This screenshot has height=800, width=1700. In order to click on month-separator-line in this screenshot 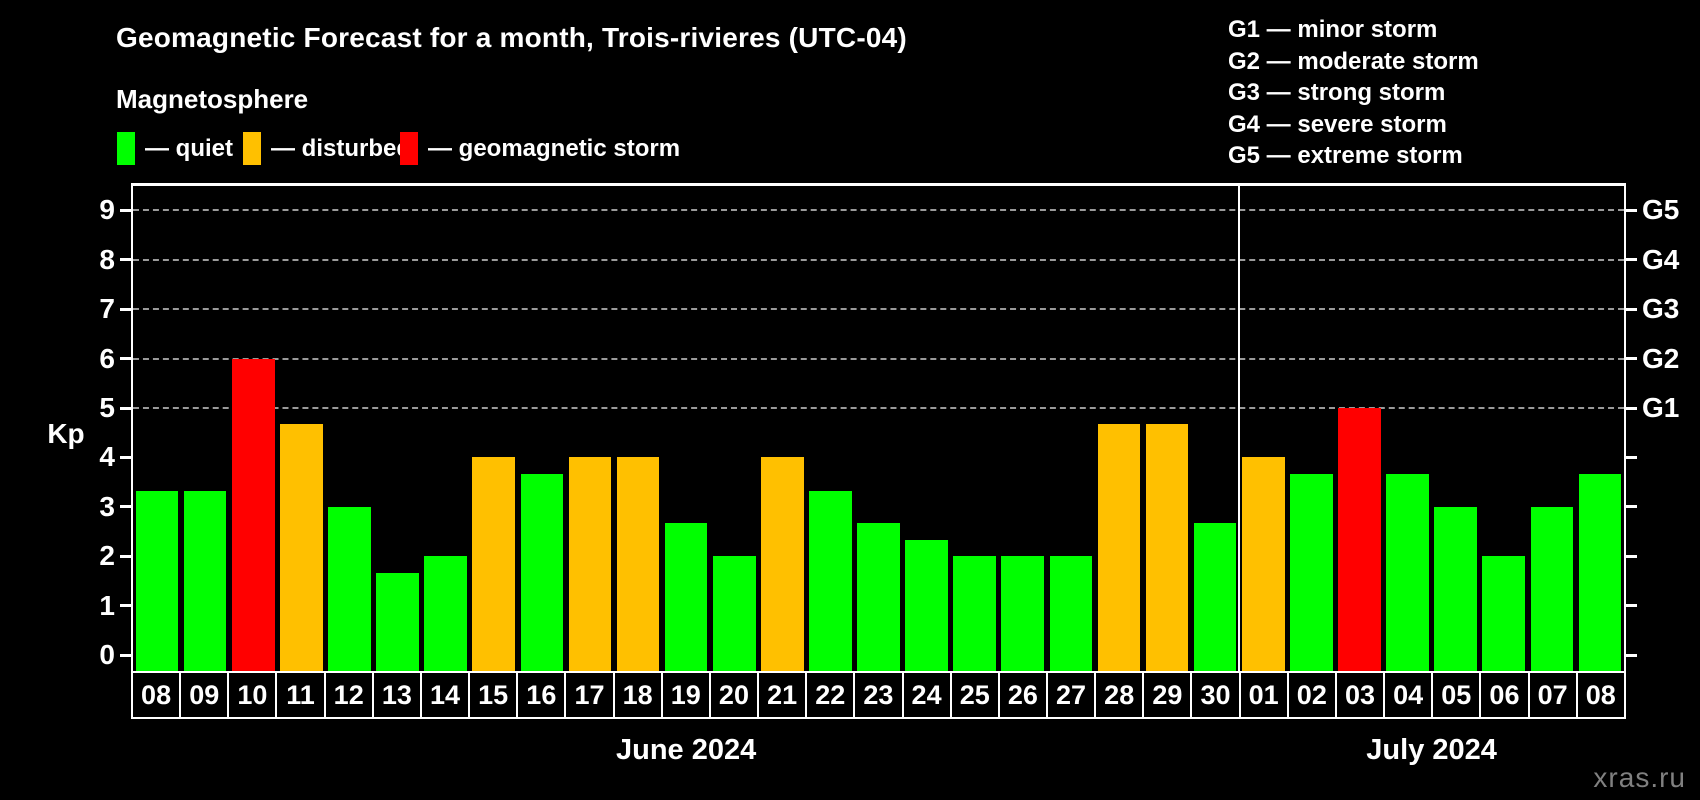, I will do `click(1239, 428)`.